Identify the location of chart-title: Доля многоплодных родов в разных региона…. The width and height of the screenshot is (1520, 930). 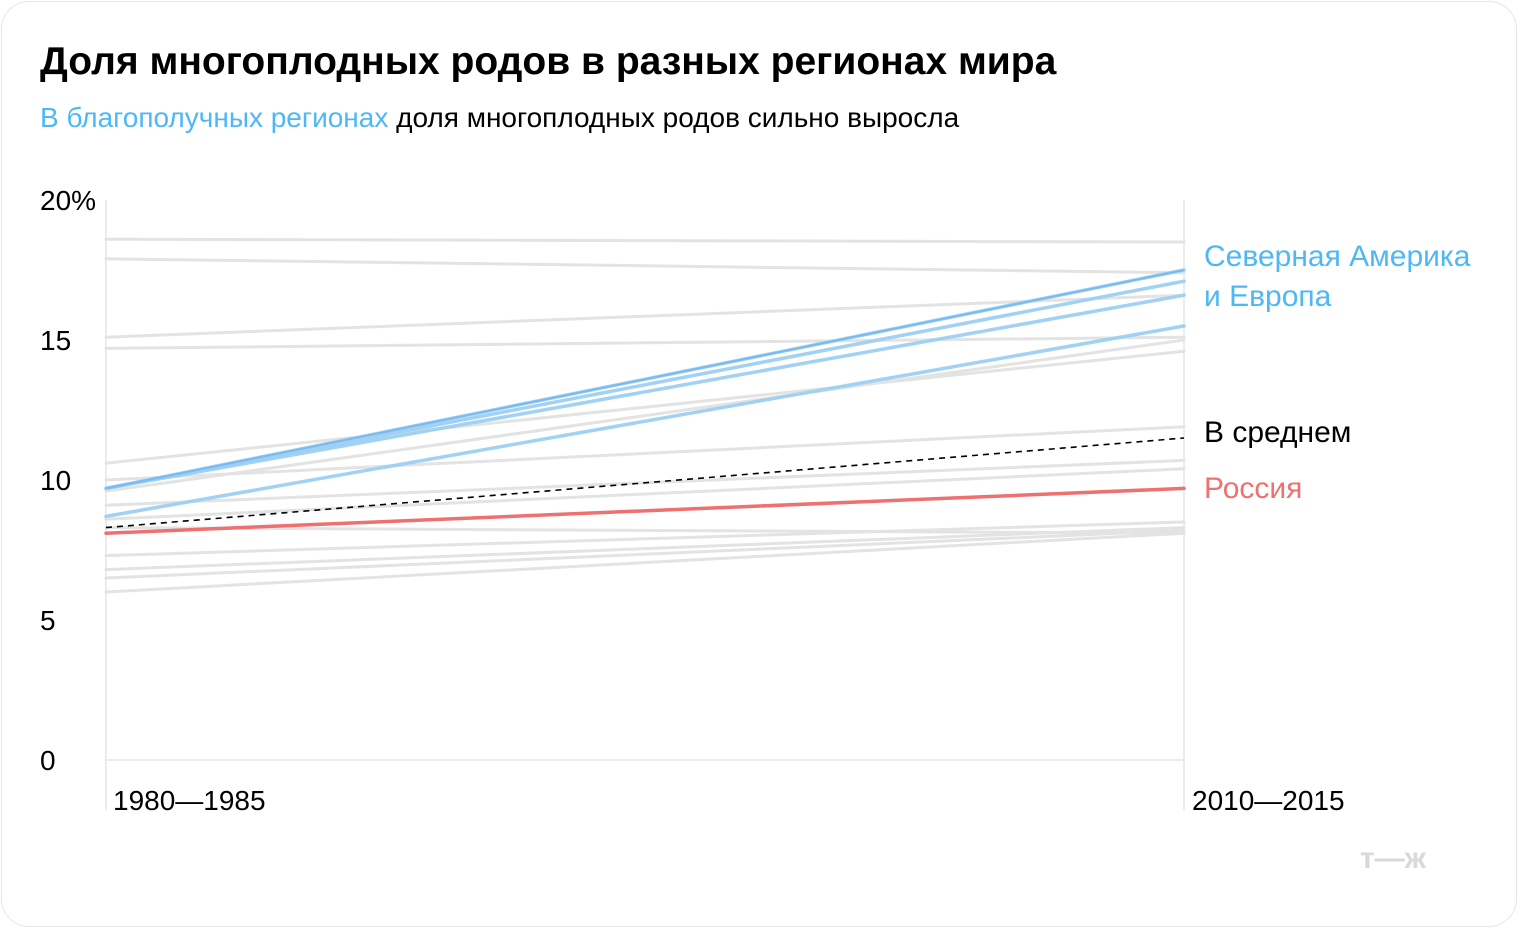
(548, 61).